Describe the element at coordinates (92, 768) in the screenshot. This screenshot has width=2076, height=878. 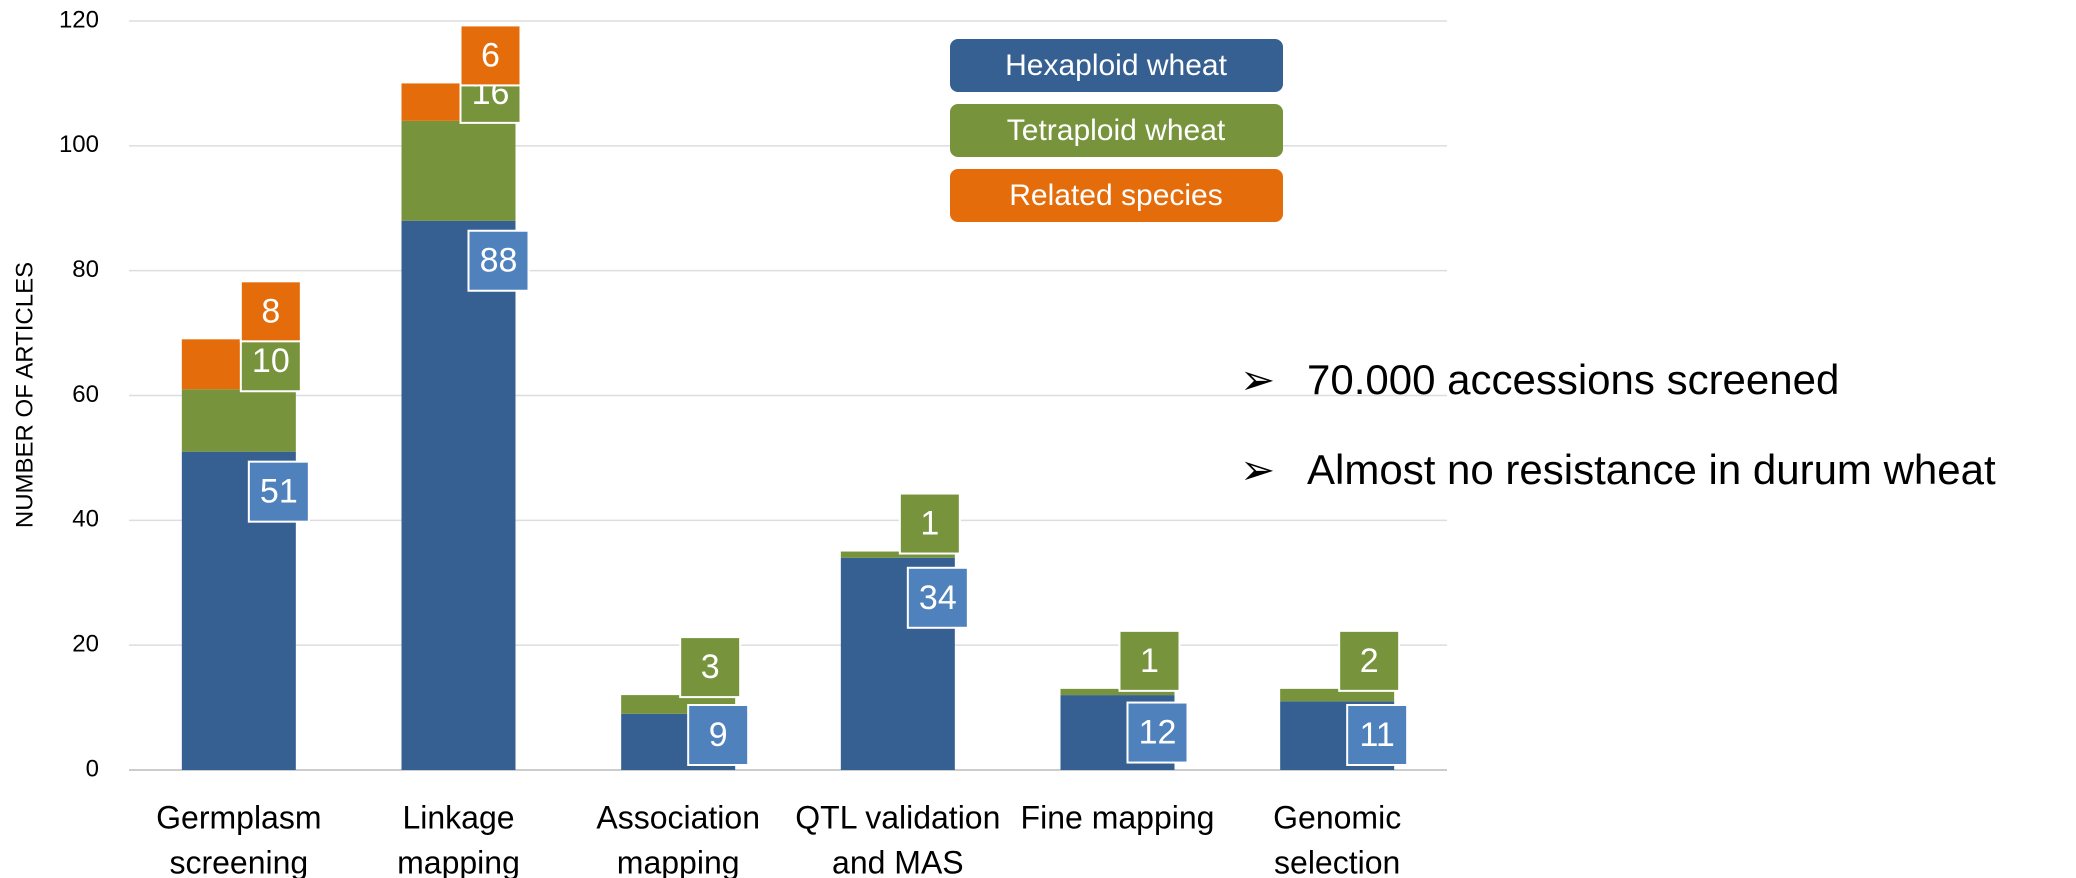
I see `y-tick-label: 0` at that location.